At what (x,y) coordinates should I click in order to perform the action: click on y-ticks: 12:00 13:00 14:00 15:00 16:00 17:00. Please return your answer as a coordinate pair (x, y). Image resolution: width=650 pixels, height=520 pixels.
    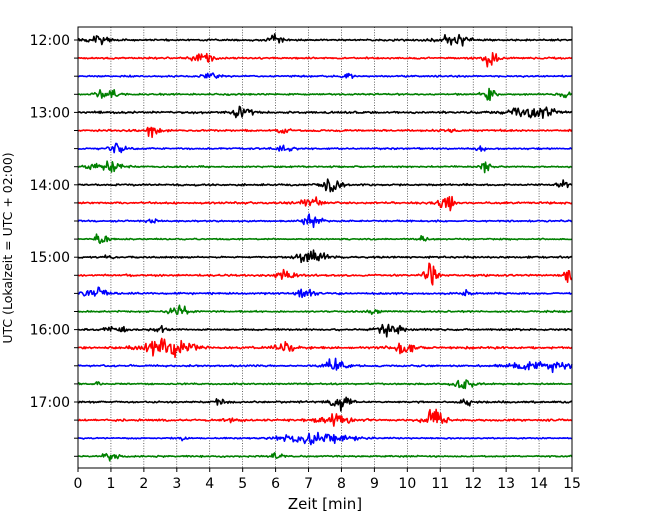
    Looking at the image, I should click on (54, 245).